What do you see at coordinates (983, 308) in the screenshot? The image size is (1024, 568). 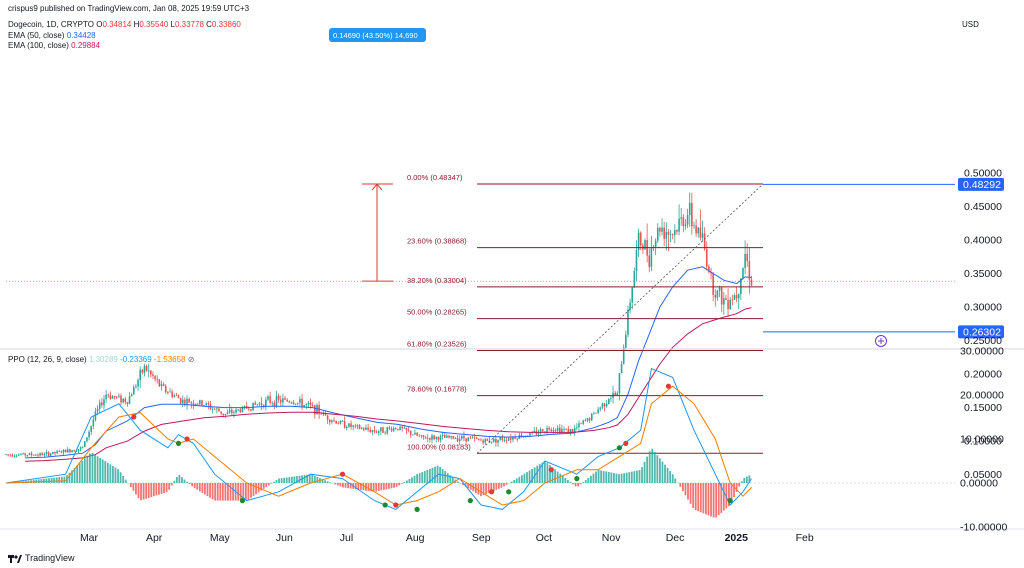 I see `price-axis-tick: 0.30000` at bounding box center [983, 308].